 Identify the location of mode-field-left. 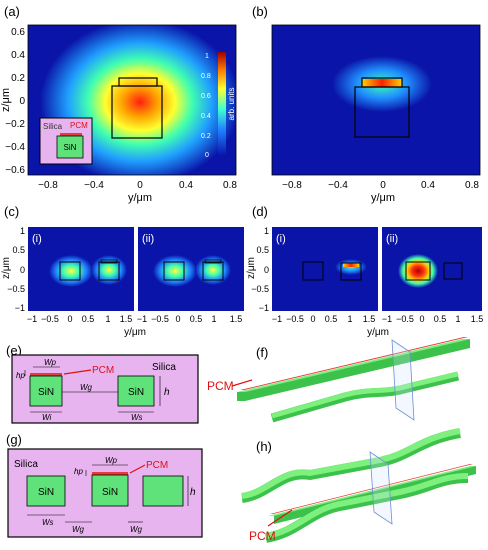
(71, 271).